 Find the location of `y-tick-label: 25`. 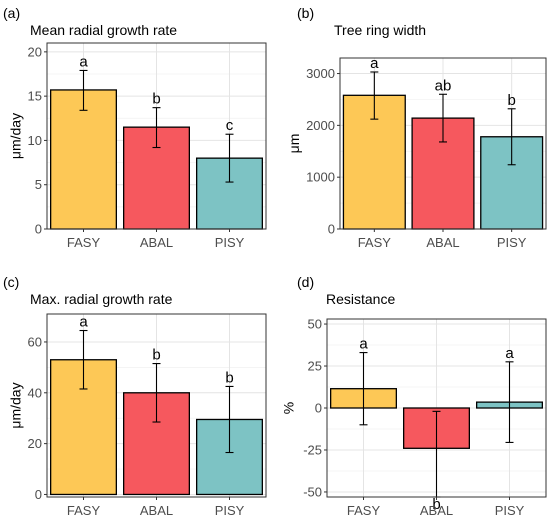

y-tick-label: 25 is located at coordinates (315, 366).